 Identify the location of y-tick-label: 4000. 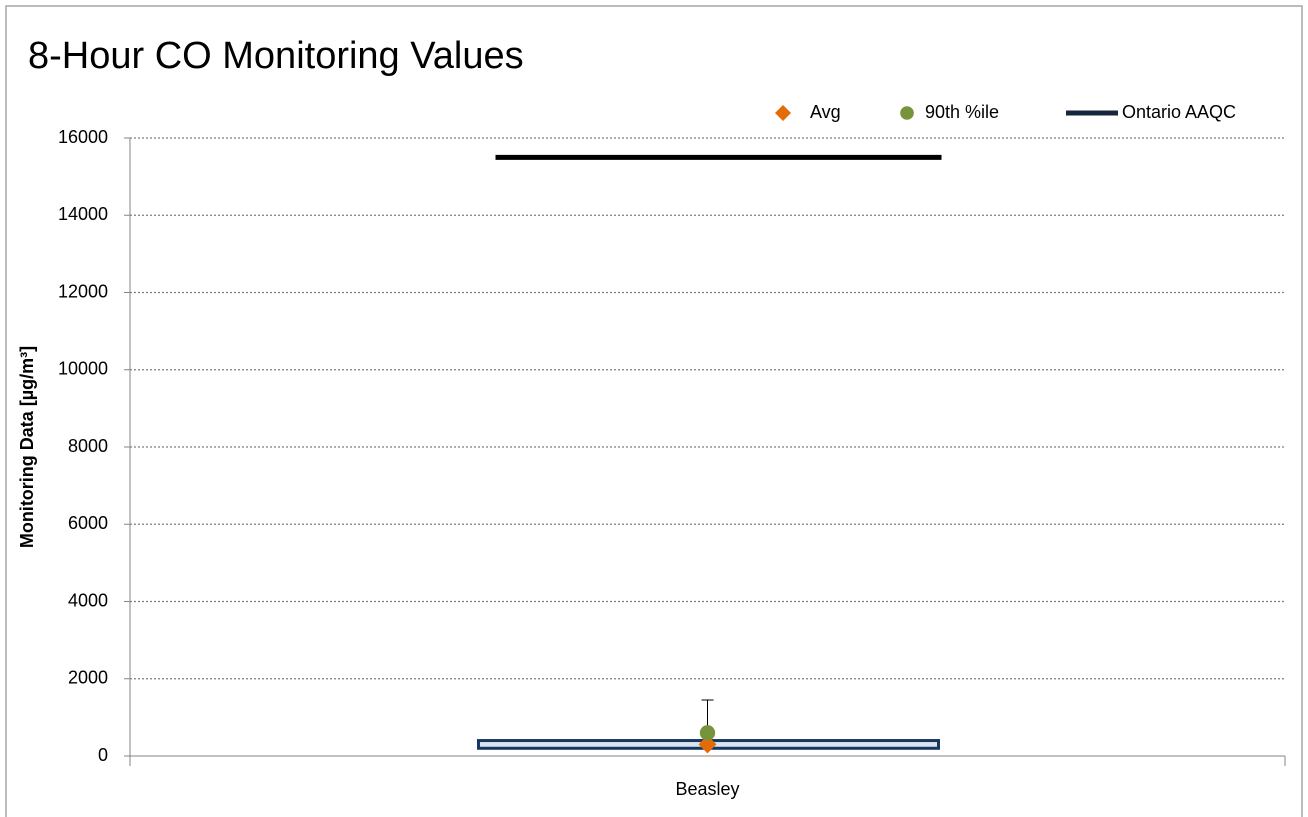
(88, 600).